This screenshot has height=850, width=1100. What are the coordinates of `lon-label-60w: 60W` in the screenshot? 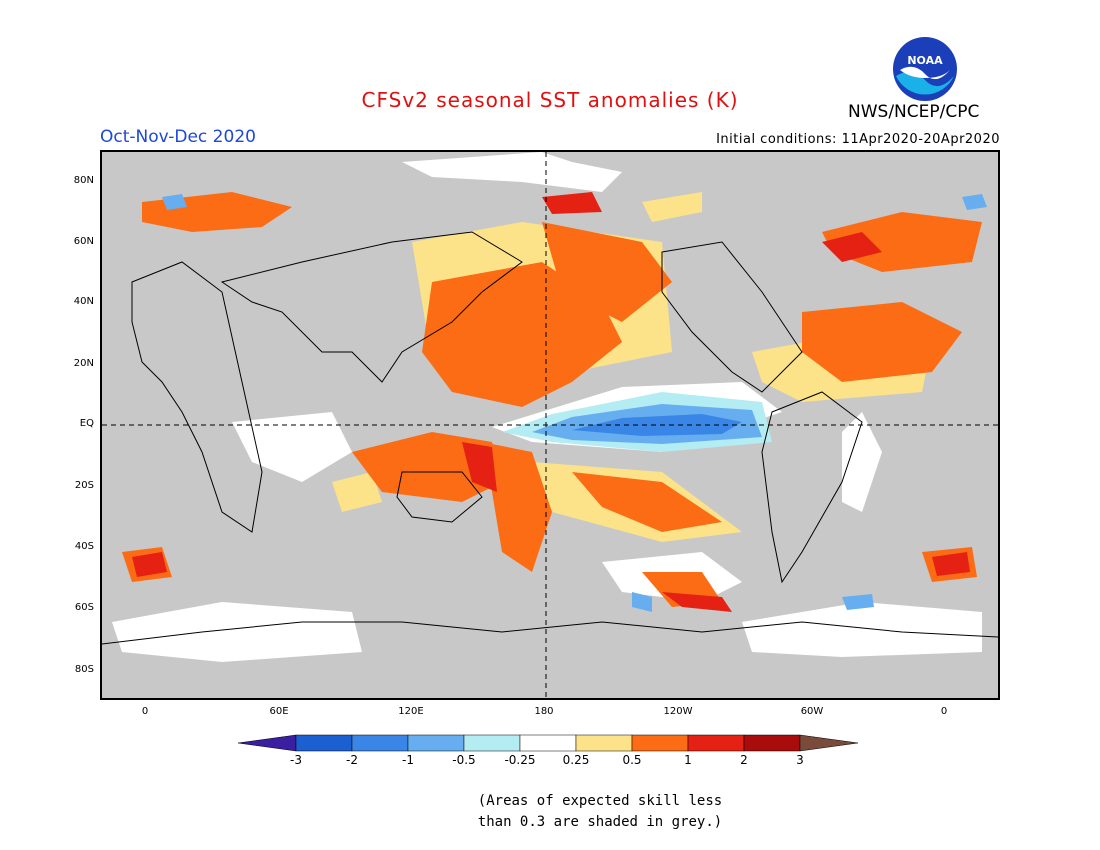 It's located at (812, 711).